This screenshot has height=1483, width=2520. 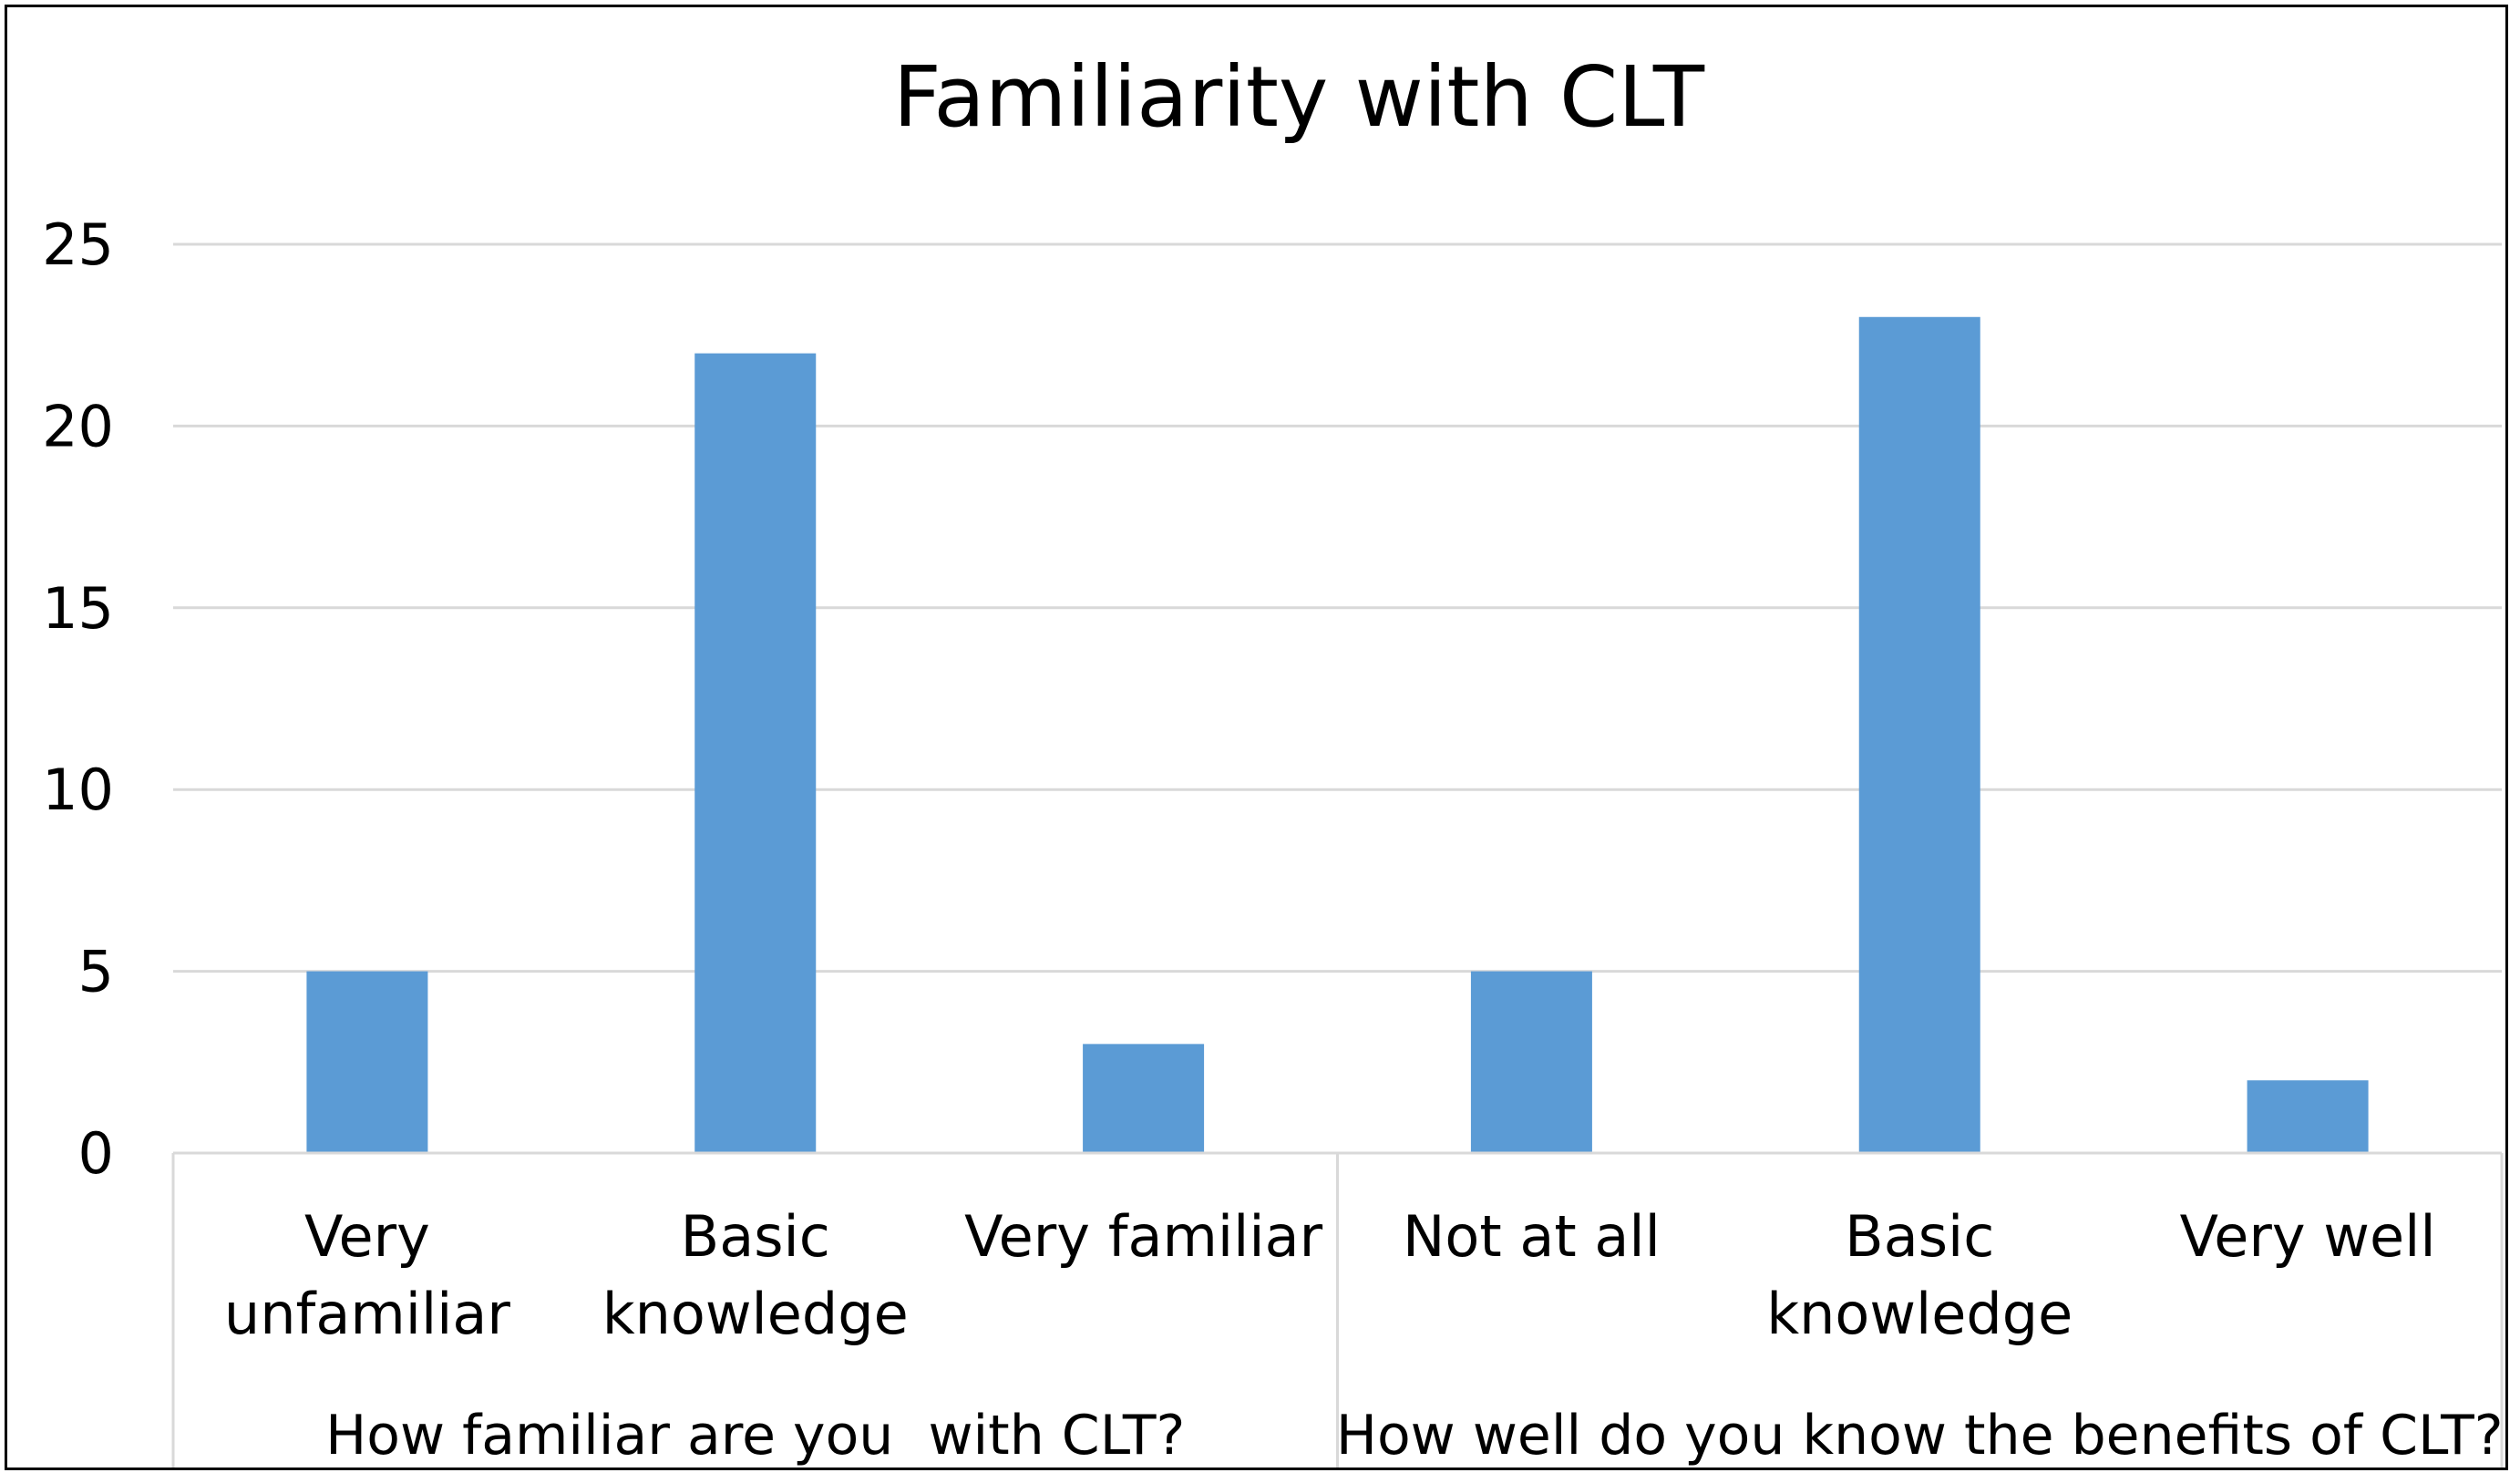 What do you see at coordinates (78, 790) in the screenshot?
I see `y-tick-label: 10` at bounding box center [78, 790].